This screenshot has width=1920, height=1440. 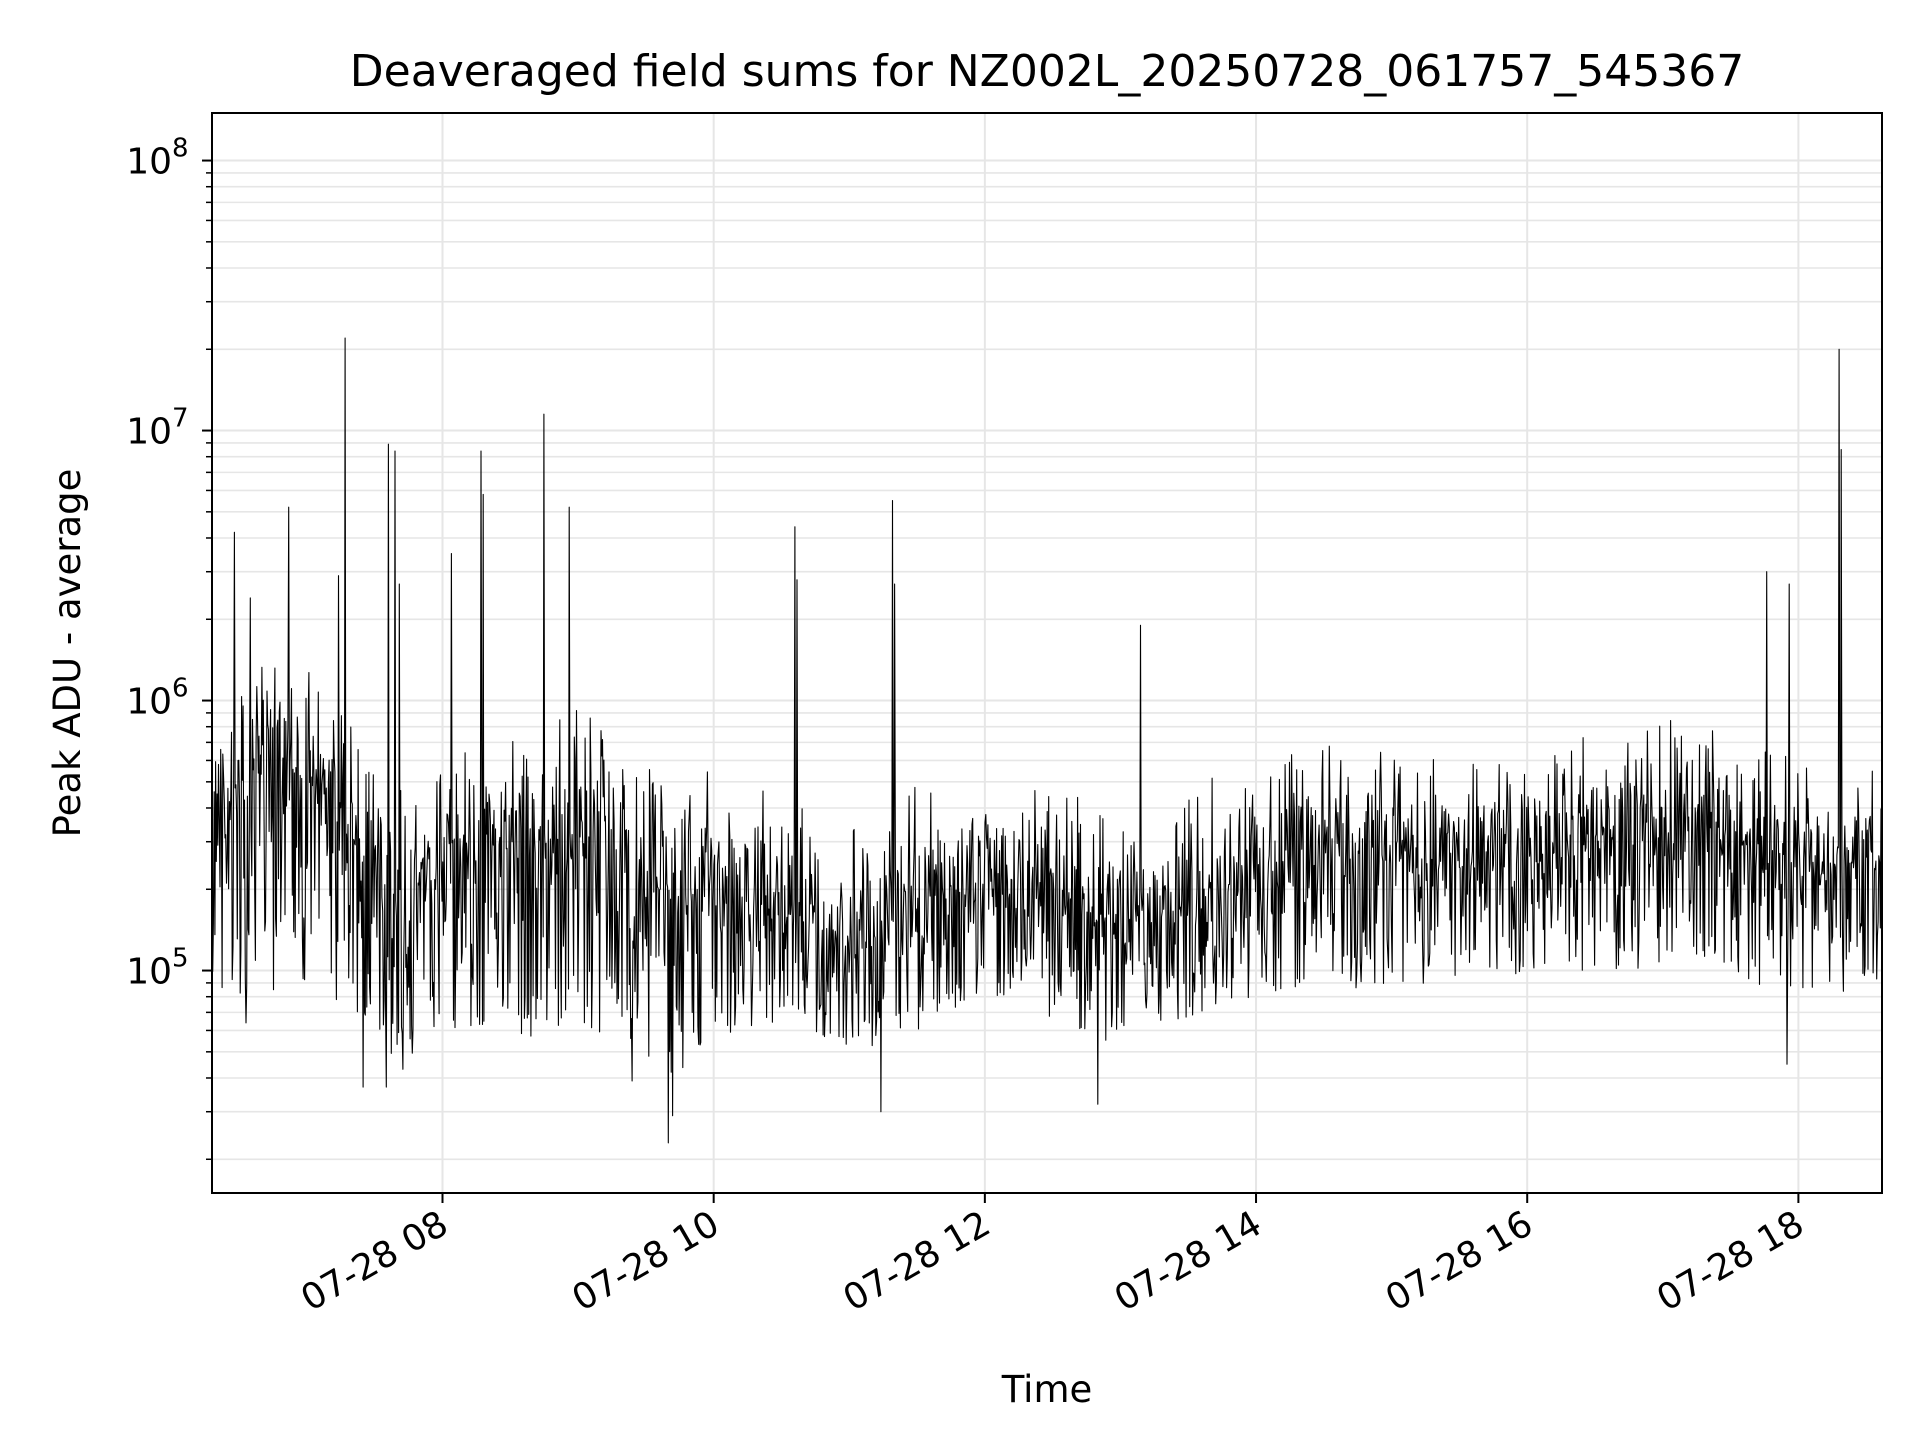 I want to click on y-axis-label: Peak ADU - average, so click(x=67, y=653).